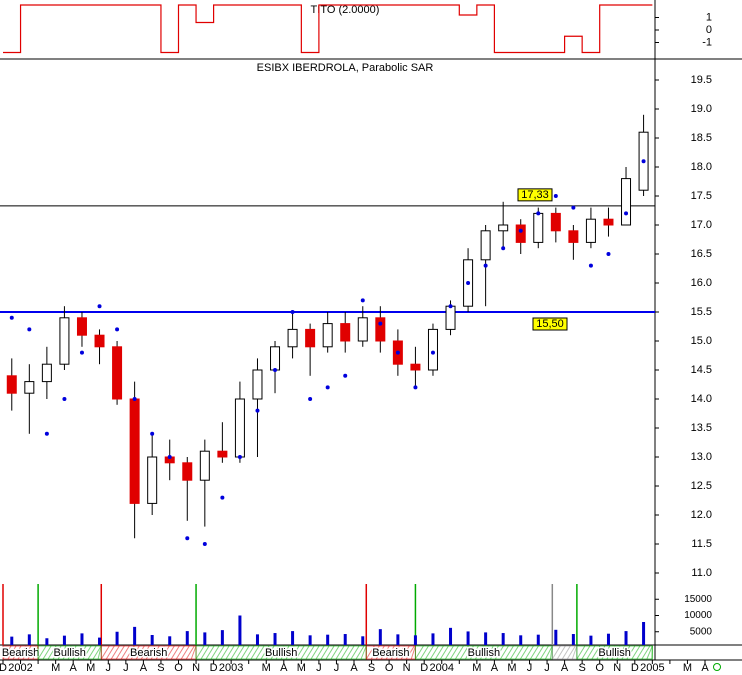 The image size is (742, 675). What do you see at coordinates (3, 668) in the screenshot?
I see `x-tick-label: D` at bounding box center [3, 668].